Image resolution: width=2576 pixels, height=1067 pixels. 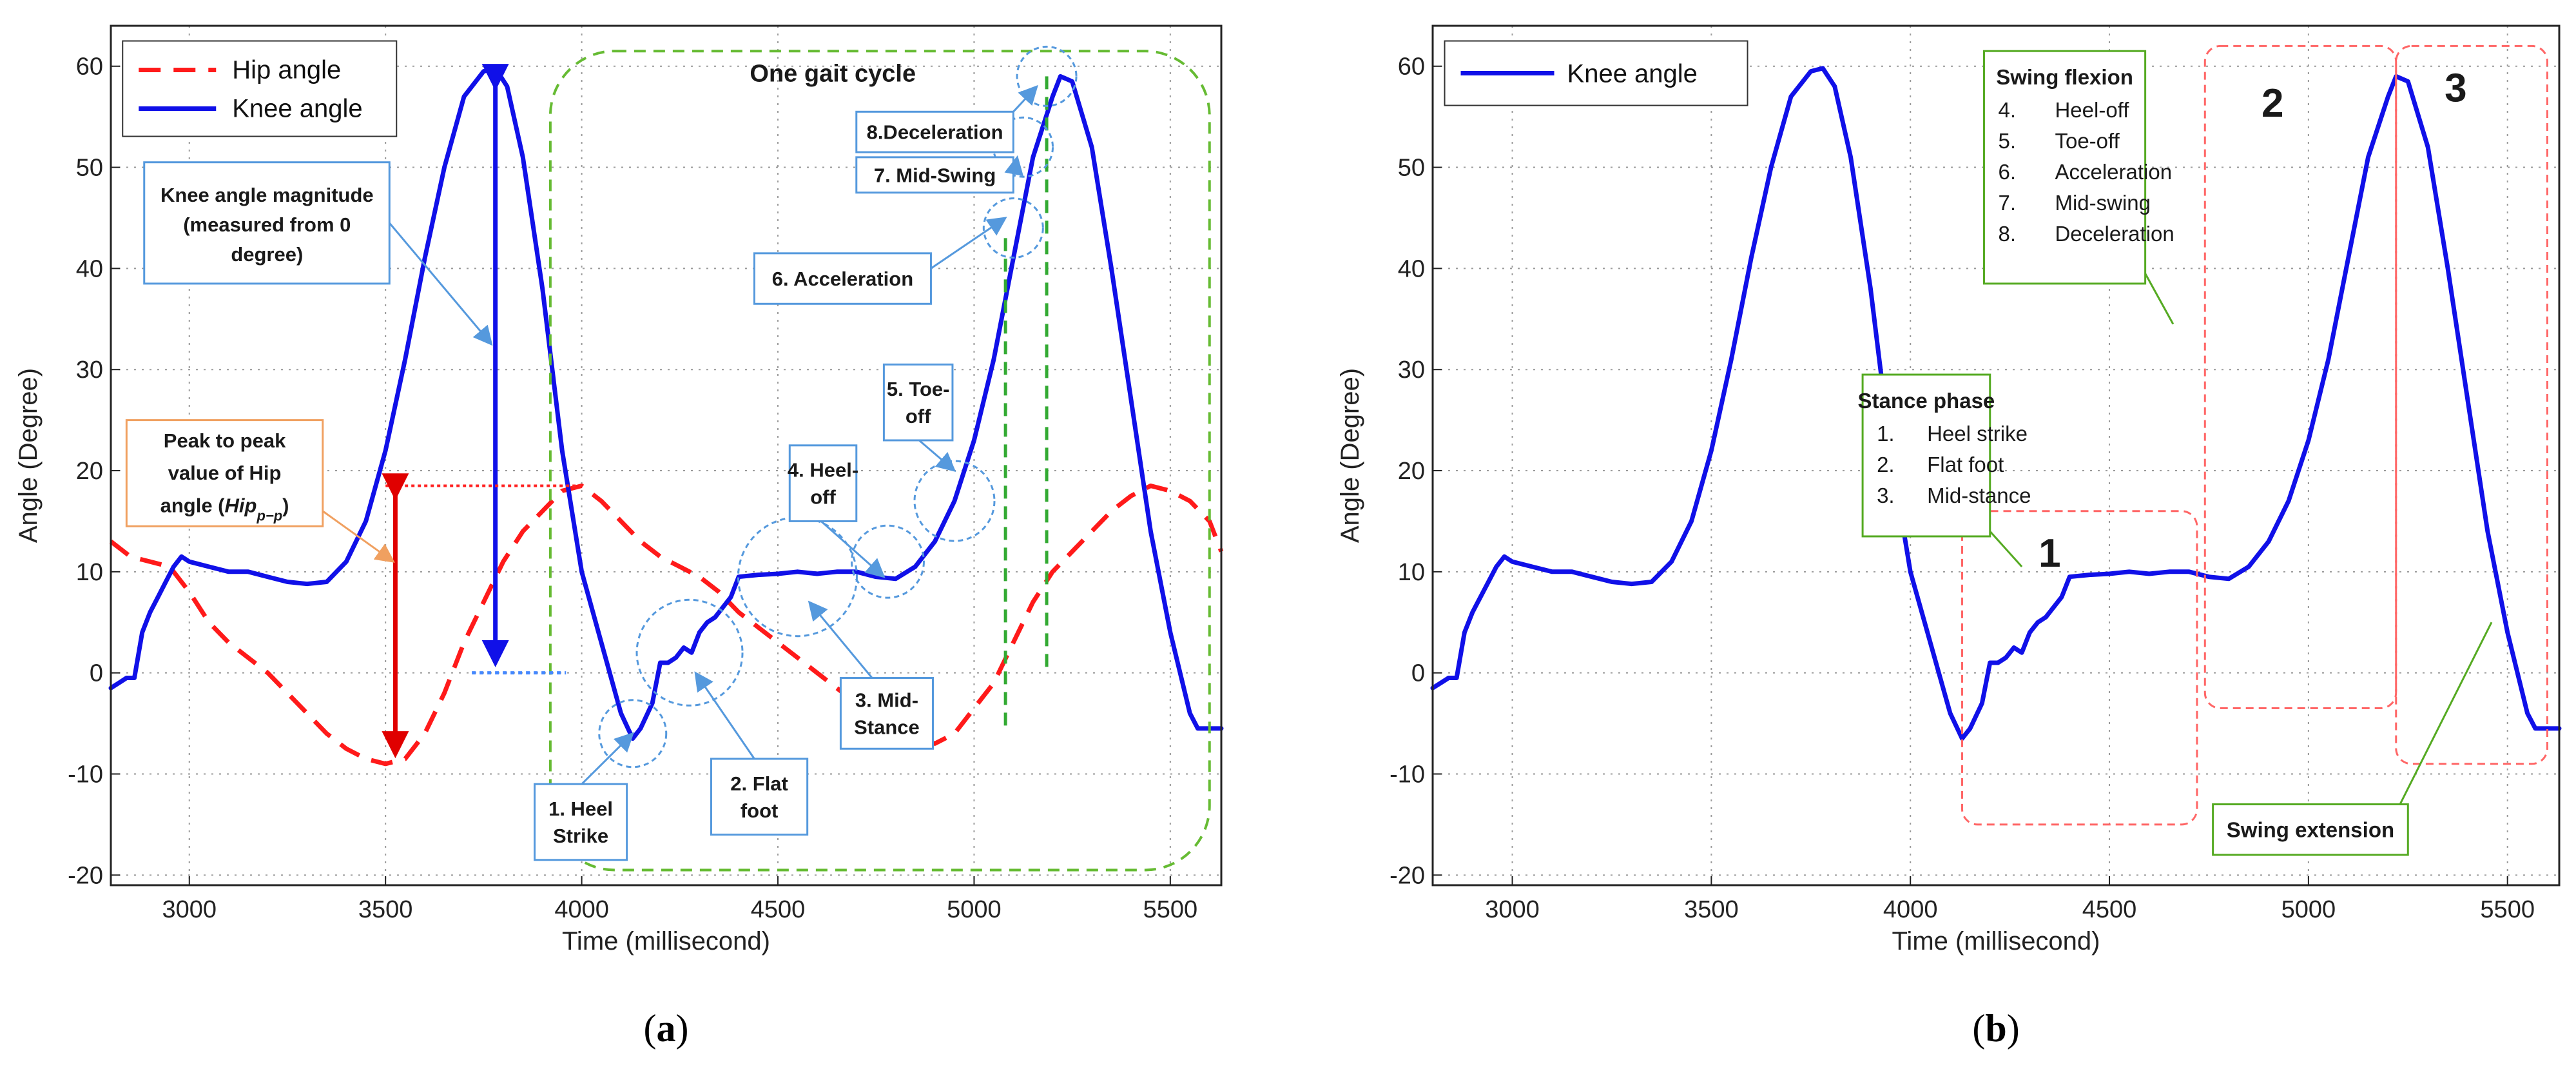 I want to click on gait-cycle-label: One gait cycle, so click(x=833, y=73).